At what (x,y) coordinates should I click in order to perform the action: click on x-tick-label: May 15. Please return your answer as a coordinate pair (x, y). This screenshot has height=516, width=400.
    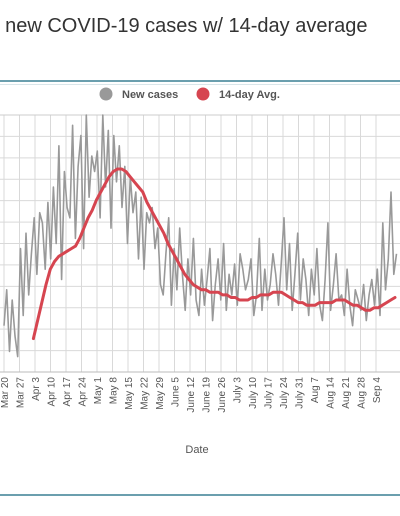
    Looking at the image, I should click on (129, 393).